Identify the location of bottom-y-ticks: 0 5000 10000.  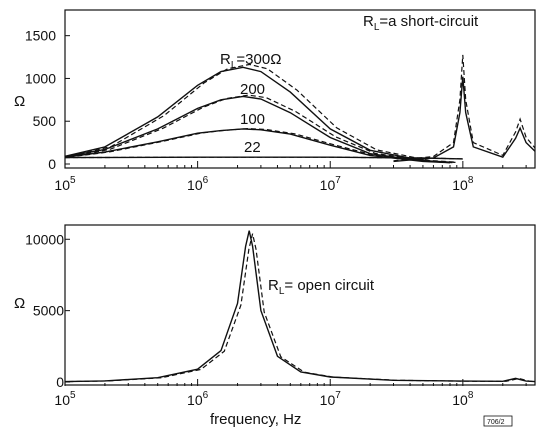
(44, 310).